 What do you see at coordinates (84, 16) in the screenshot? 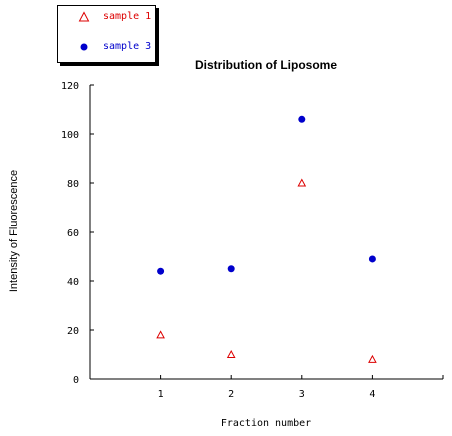
I see `open-triangle-icon` at bounding box center [84, 16].